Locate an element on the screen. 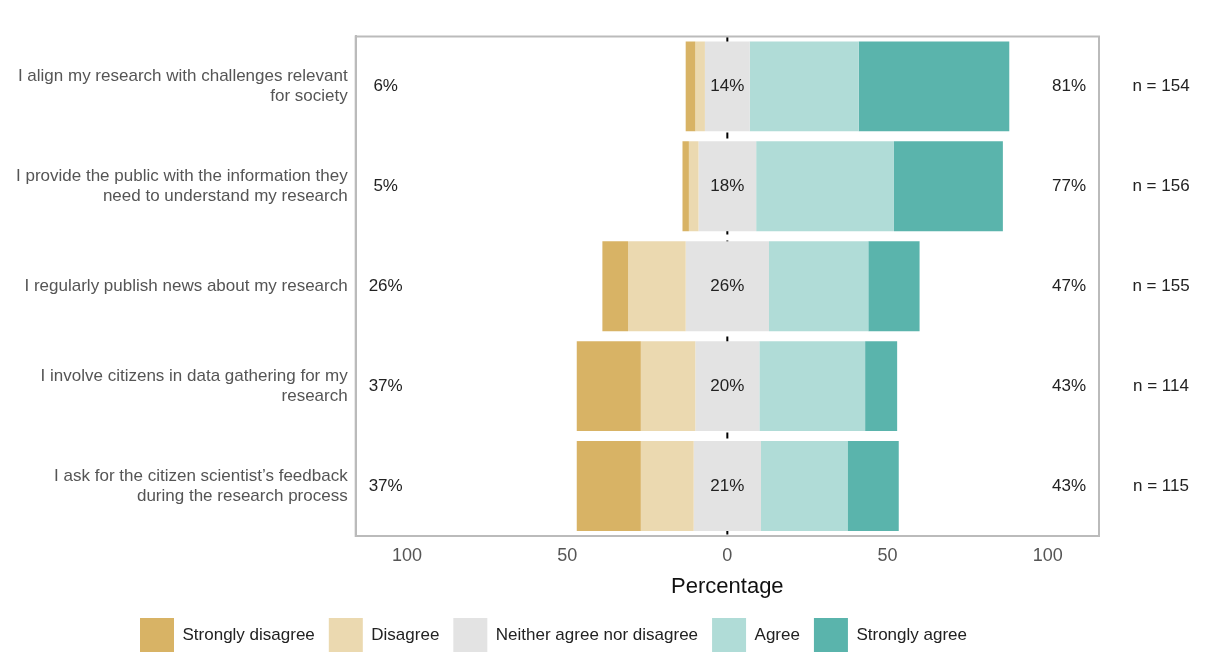 This screenshot has width=1222, height=670. y-tick-label: I ask for the citizen scientist’s feedback during the research process is located at coordinates (201, 485).